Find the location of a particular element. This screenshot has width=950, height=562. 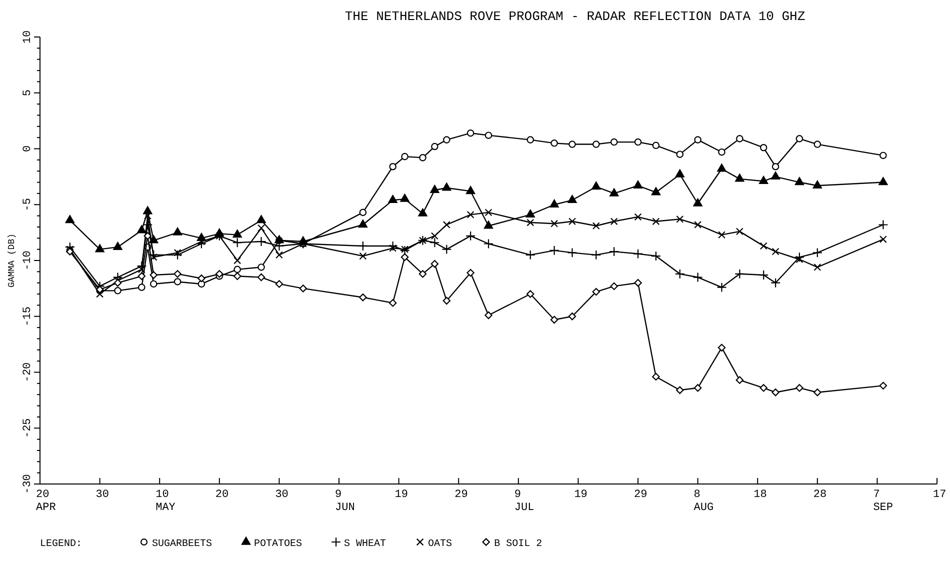

y-tick-label: -5 is located at coordinates (28, 205).